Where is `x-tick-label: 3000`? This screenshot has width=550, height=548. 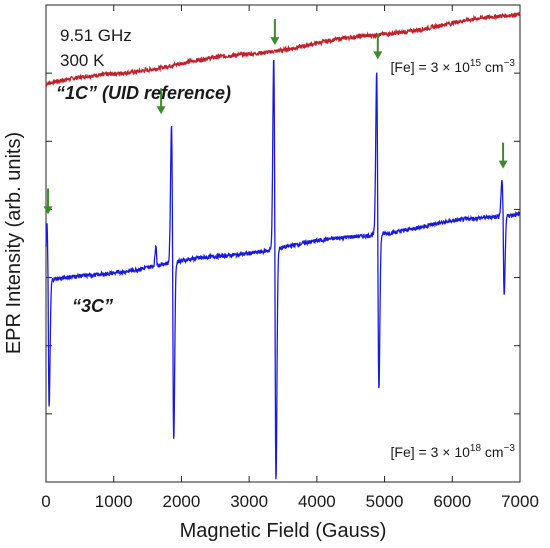 x-tick-label: 3000 is located at coordinates (249, 501).